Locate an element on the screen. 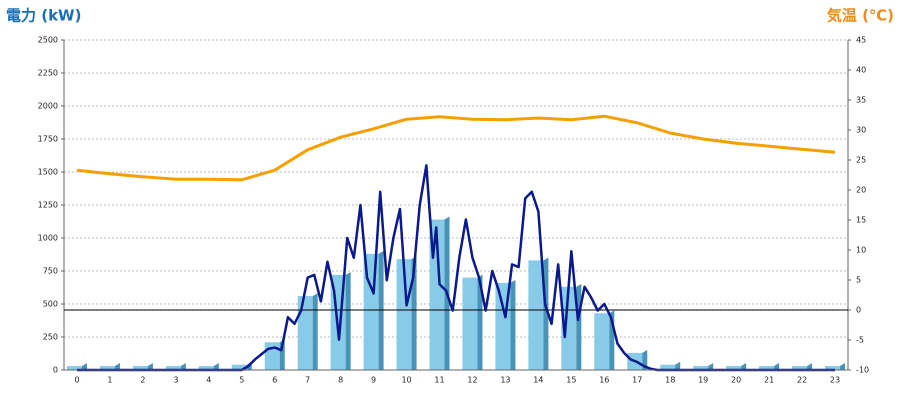 The height and width of the screenshot is (400, 900). y2-tick-label: 30 is located at coordinates (861, 130).